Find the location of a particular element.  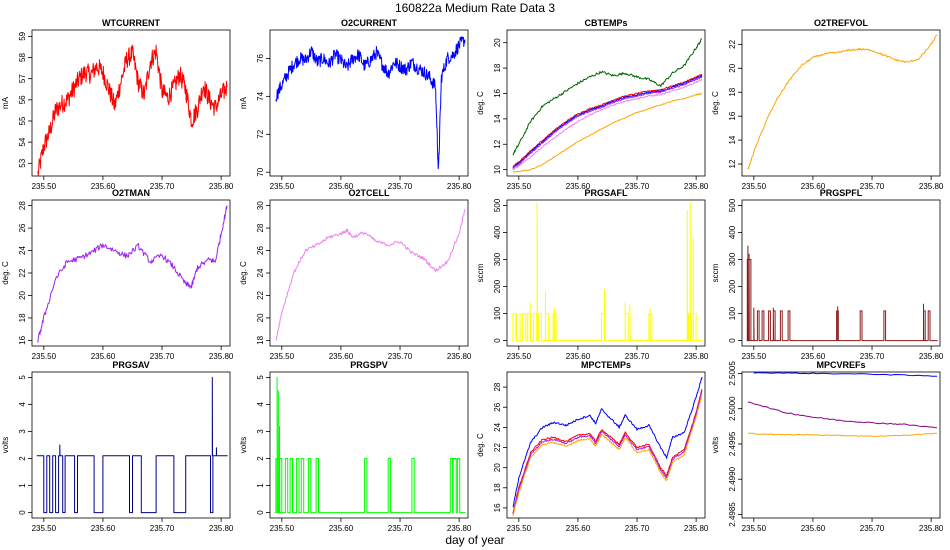

y-tick-label: 58 is located at coordinates (22, 57).